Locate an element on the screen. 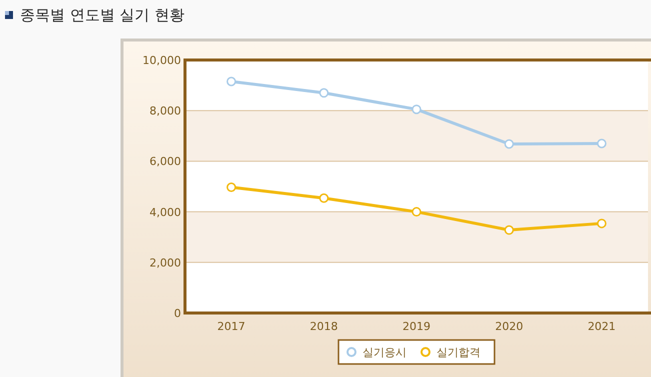 This screenshot has height=377, width=651. y-tick-label: 6,000 is located at coordinates (165, 161).